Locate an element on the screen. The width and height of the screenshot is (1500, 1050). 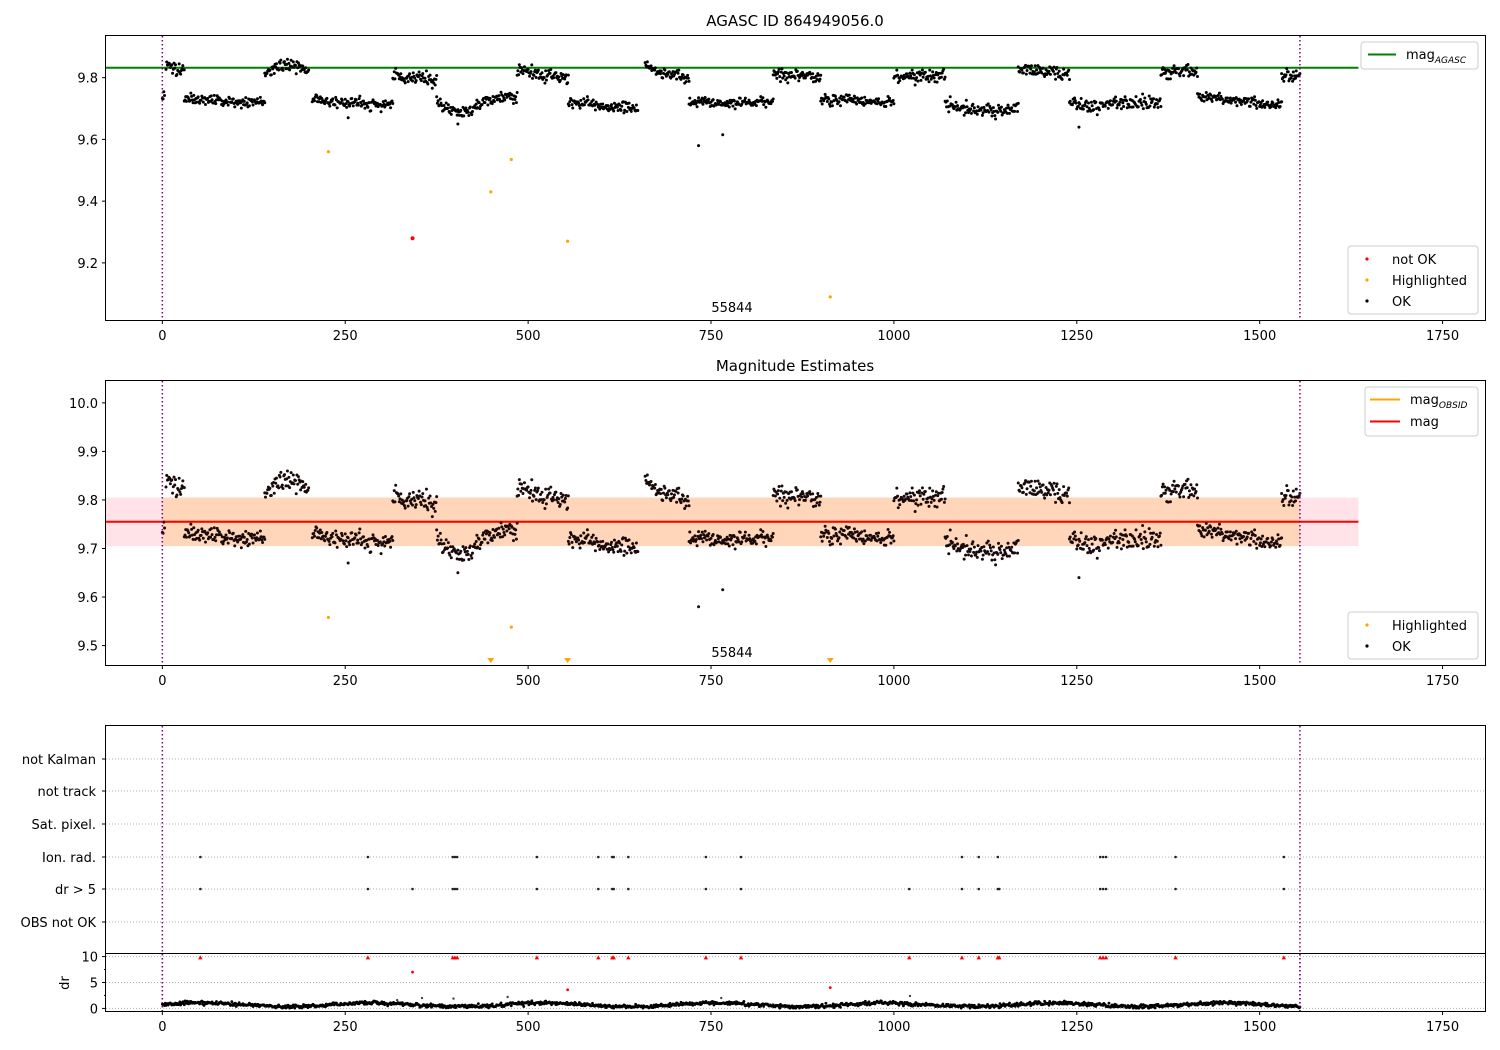
x-tick-label: 750 is located at coordinates (711, 336).